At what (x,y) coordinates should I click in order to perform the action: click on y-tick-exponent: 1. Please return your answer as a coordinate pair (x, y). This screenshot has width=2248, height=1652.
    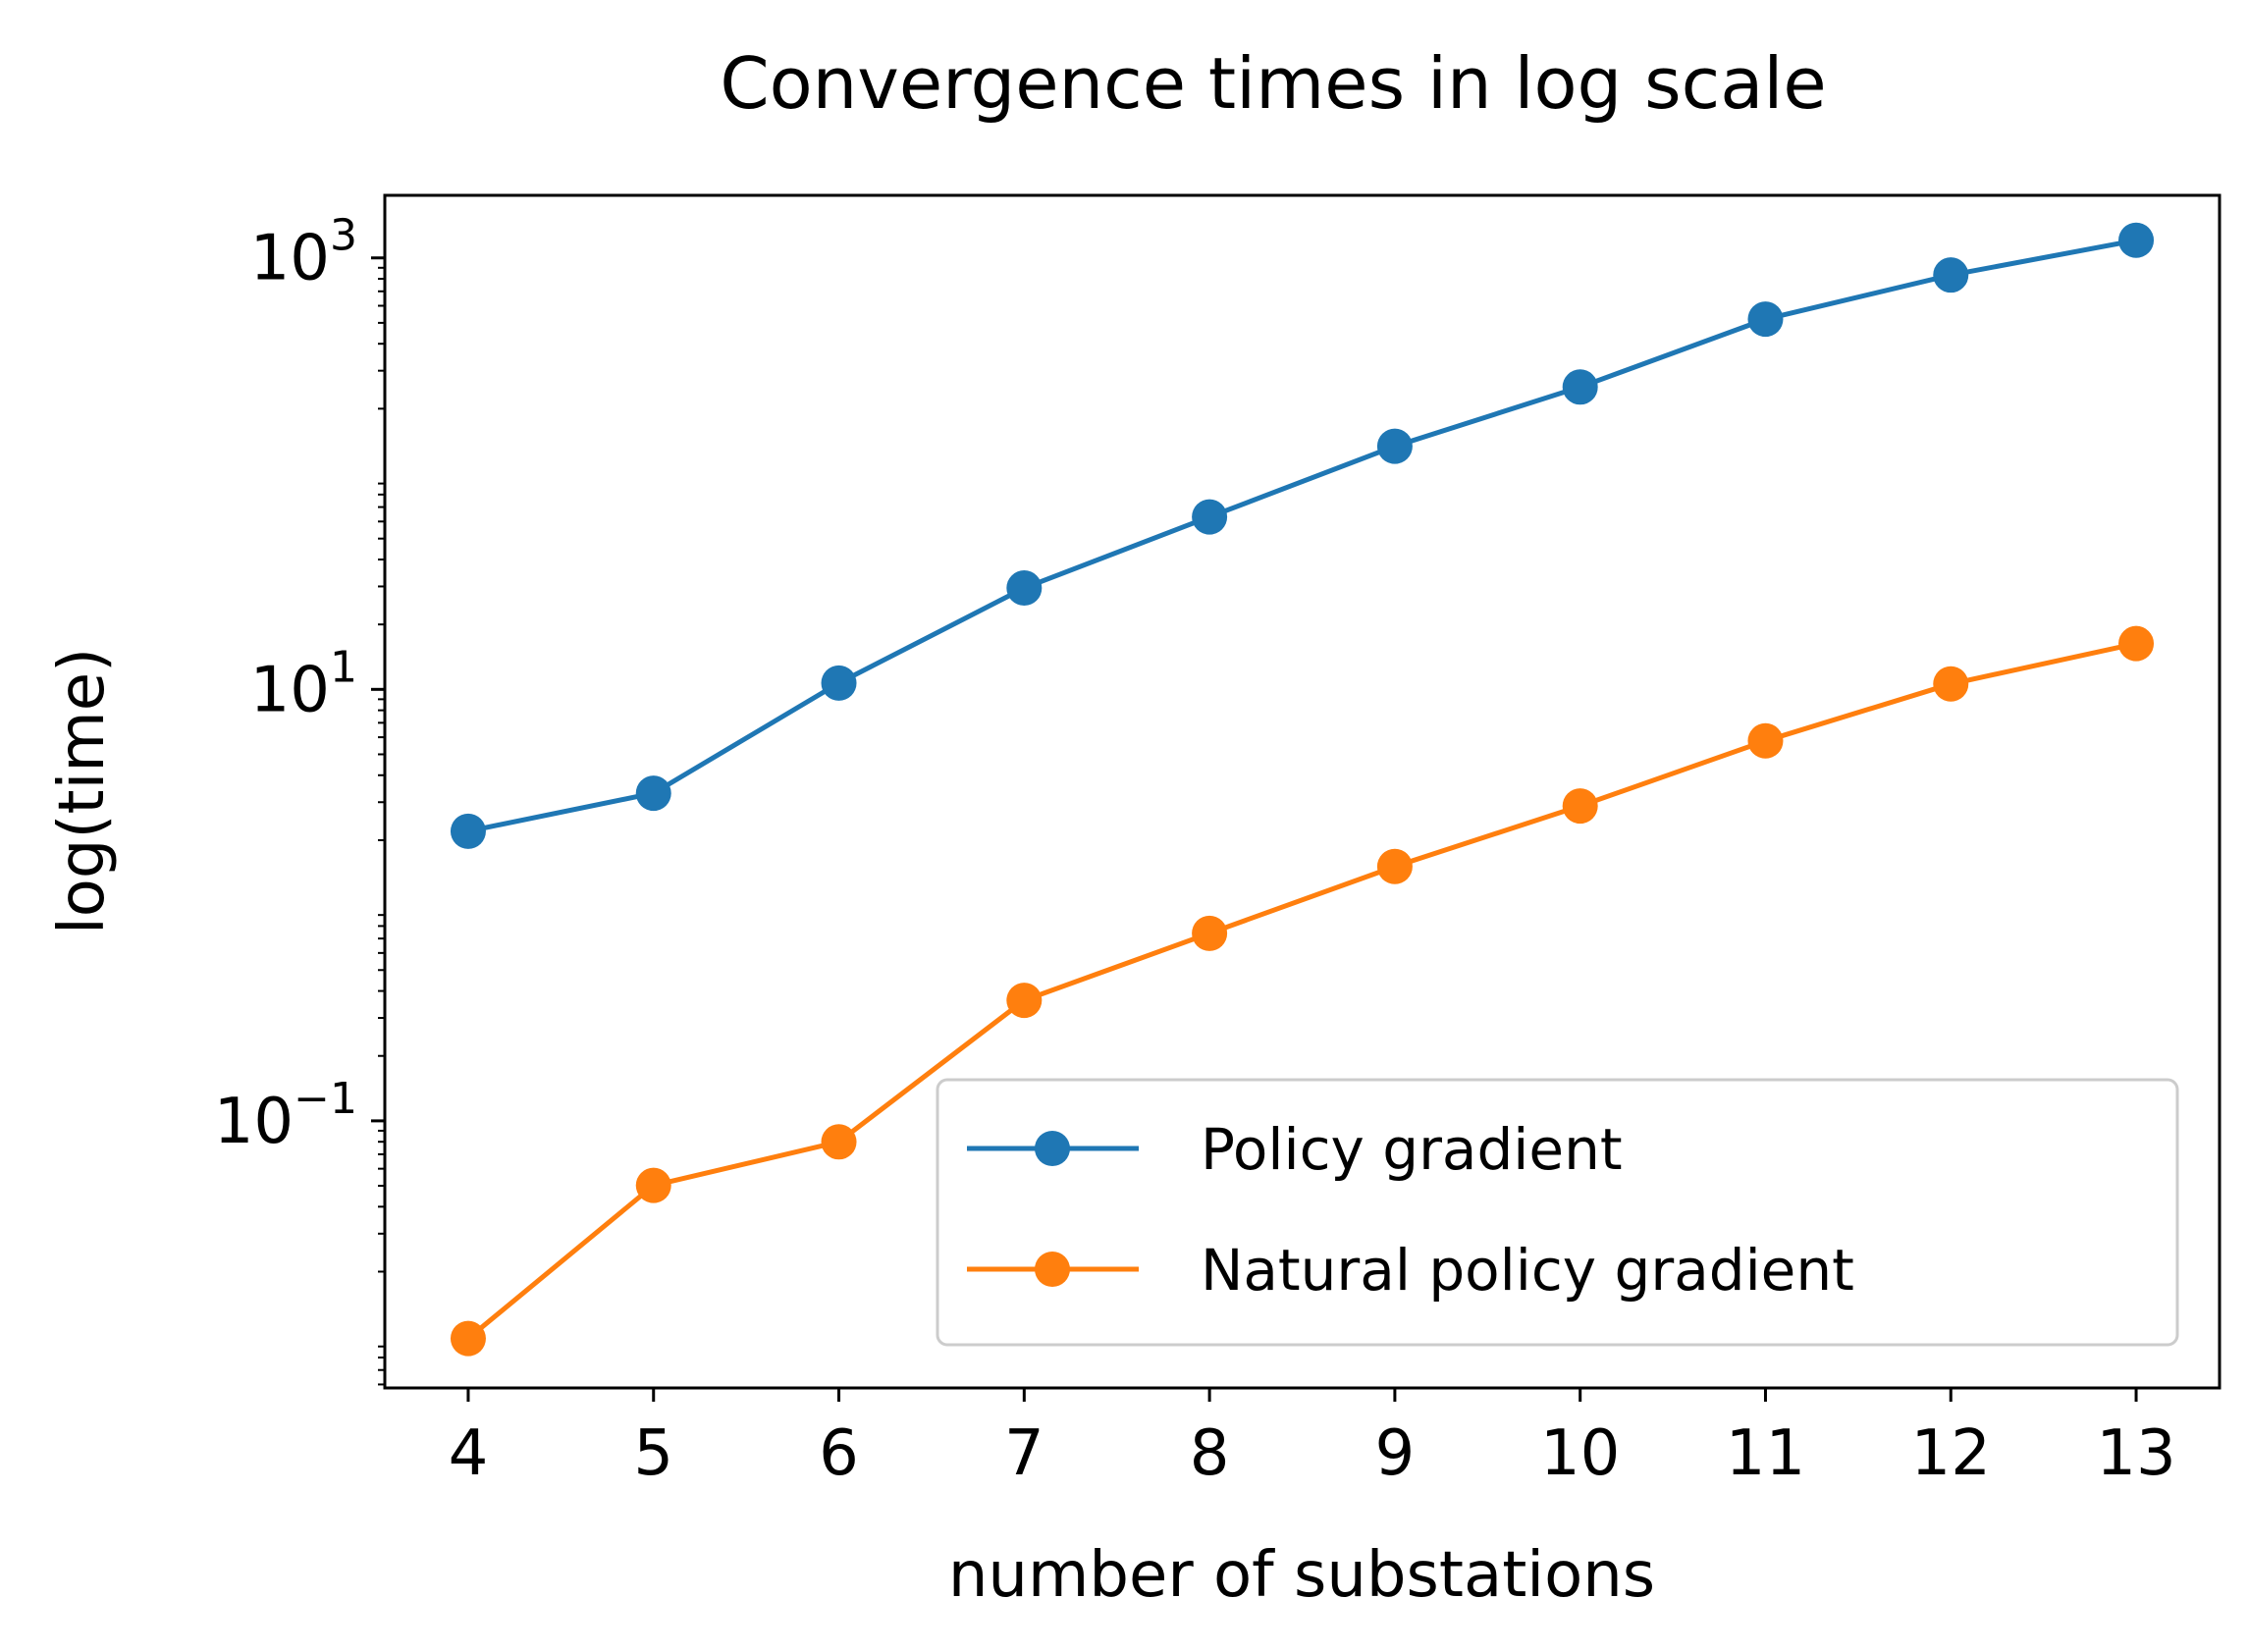
    Looking at the image, I should click on (343, 667).